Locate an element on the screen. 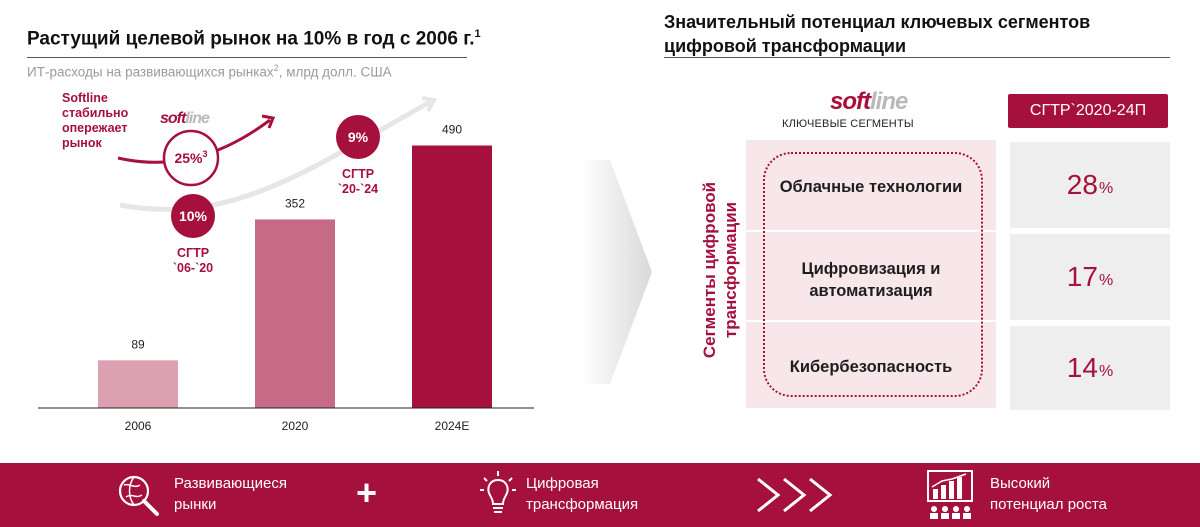 Image resolution: width=1200 pixels, height=527 pixels. segment-cloud: Облачные технологии is located at coordinates (871, 187).